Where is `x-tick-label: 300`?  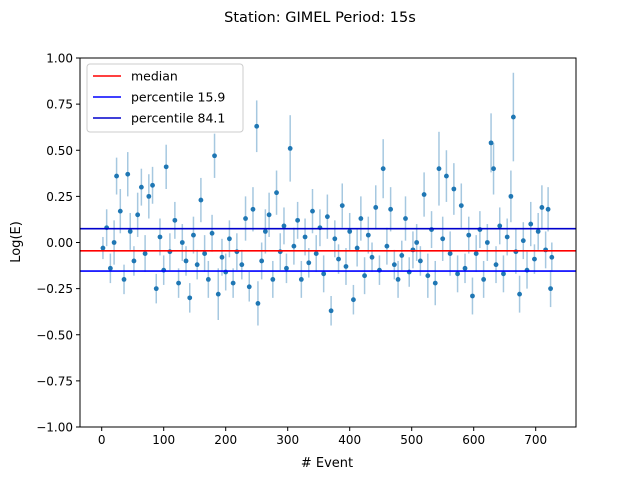 x-tick-label: 300 is located at coordinates (287, 440).